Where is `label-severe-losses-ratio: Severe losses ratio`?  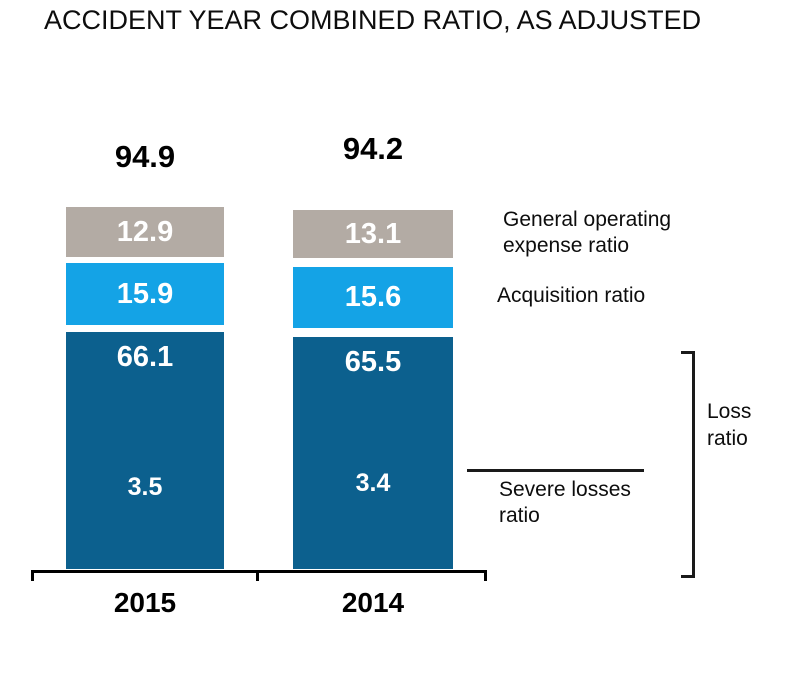
label-severe-losses-ratio: Severe losses ratio is located at coordinates (565, 502).